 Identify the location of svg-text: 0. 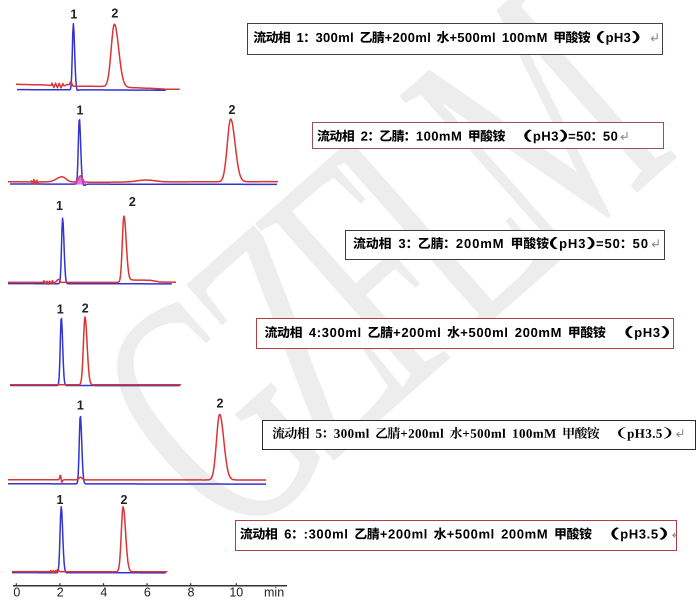
(16, 593).